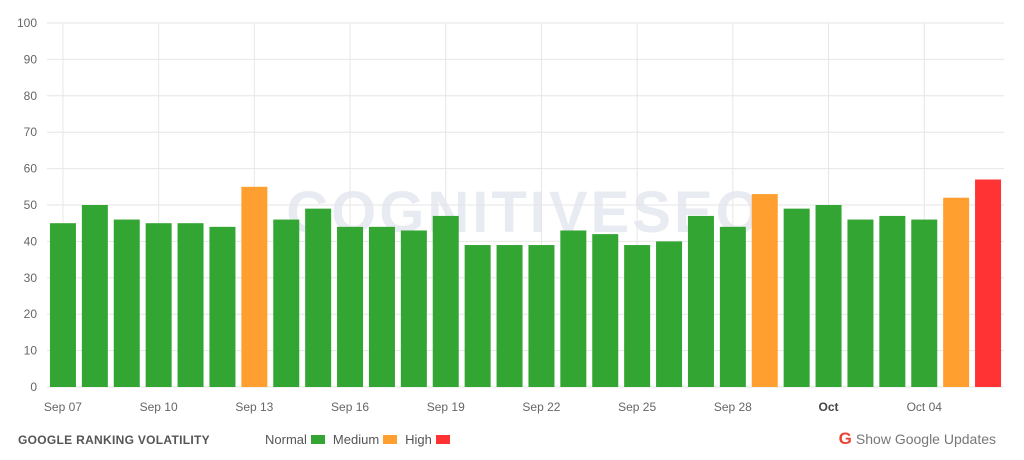 This screenshot has height=460, width=1024. I want to click on y-tick-label: 50, so click(31, 205).